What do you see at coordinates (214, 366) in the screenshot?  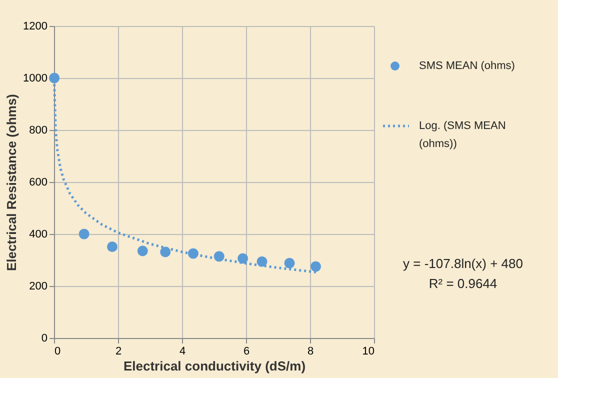 I see `x-axis-title: Electrical conductivity (dS/m)` at bounding box center [214, 366].